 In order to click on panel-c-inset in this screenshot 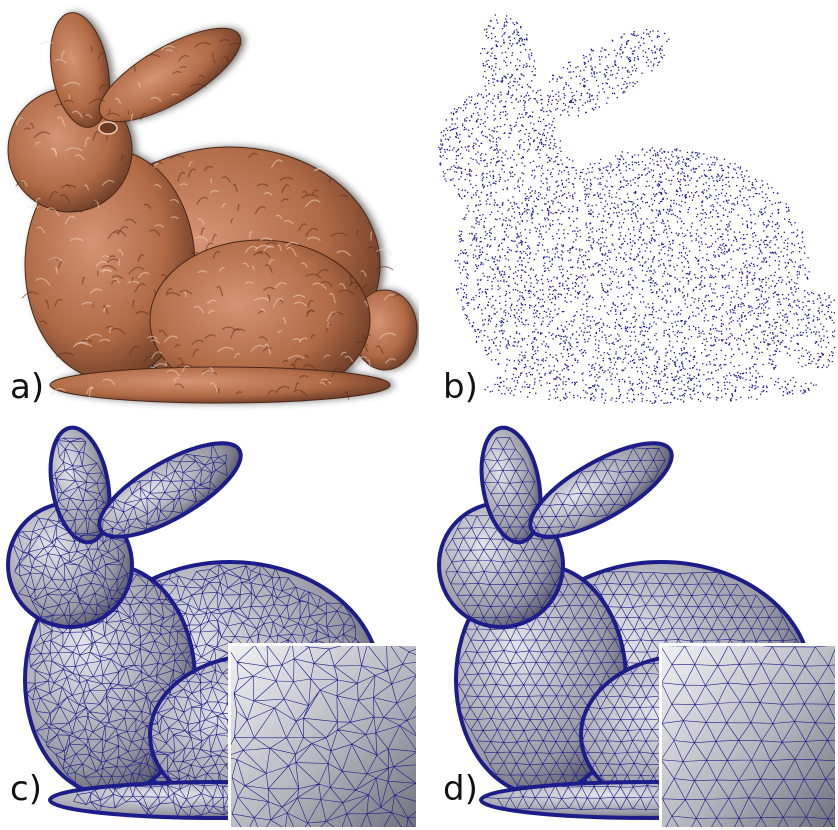, I will do `click(323, 736)`.